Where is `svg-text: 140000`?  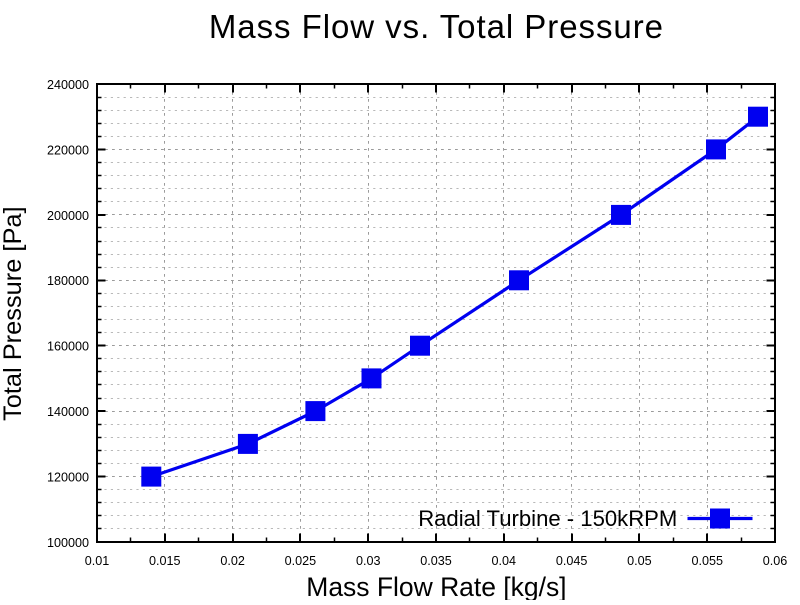
svg-text: 140000 is located at coordinates (68, 412).